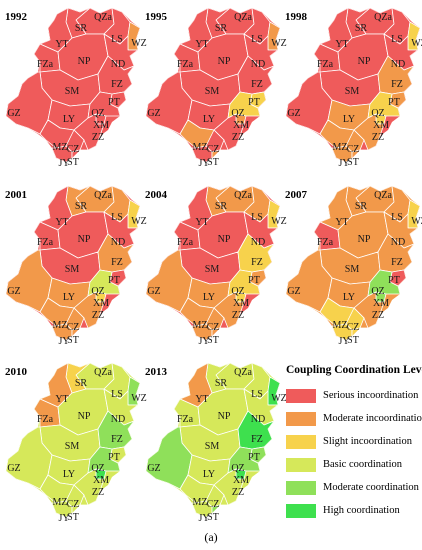  I want to click on legend-item-moderate-incoordination: Moderate incoordination, so click(354, 418).